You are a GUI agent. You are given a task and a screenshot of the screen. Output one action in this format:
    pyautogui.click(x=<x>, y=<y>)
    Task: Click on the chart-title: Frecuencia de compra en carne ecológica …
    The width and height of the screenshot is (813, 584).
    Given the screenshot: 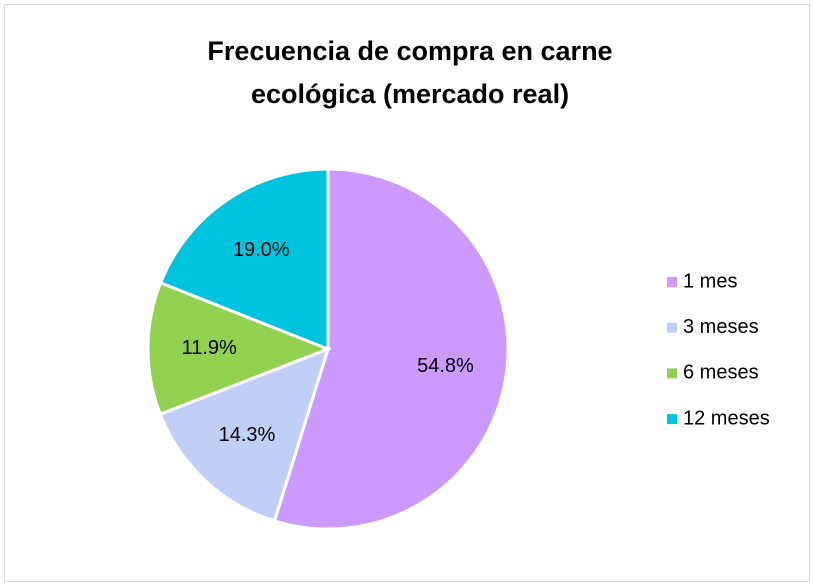 What is the action you would take?
    pyautogui.click(x=410, y=72)
    